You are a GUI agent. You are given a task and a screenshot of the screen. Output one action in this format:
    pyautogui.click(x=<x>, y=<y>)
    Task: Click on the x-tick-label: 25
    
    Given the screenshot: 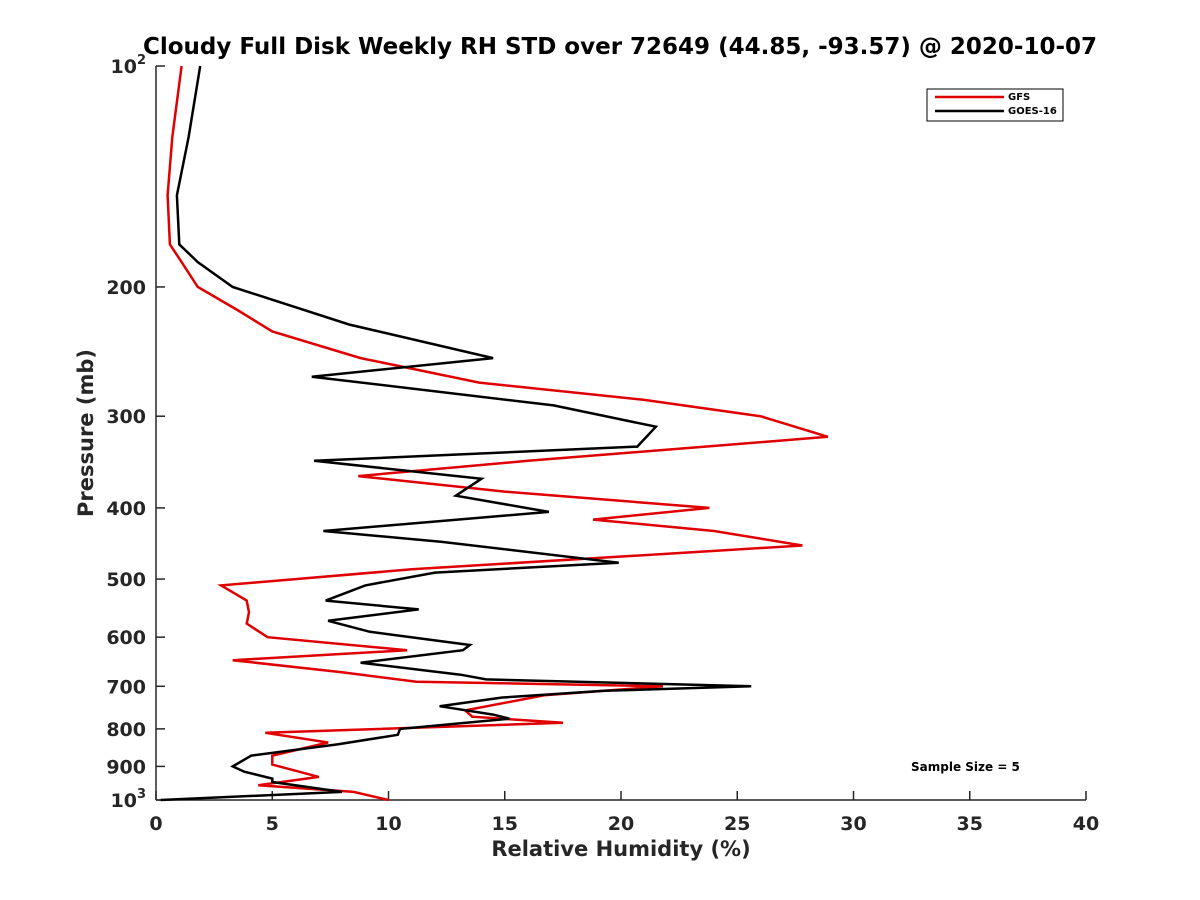 What is the action you would take?
    pyautogui.click(x=737, y=824)
    